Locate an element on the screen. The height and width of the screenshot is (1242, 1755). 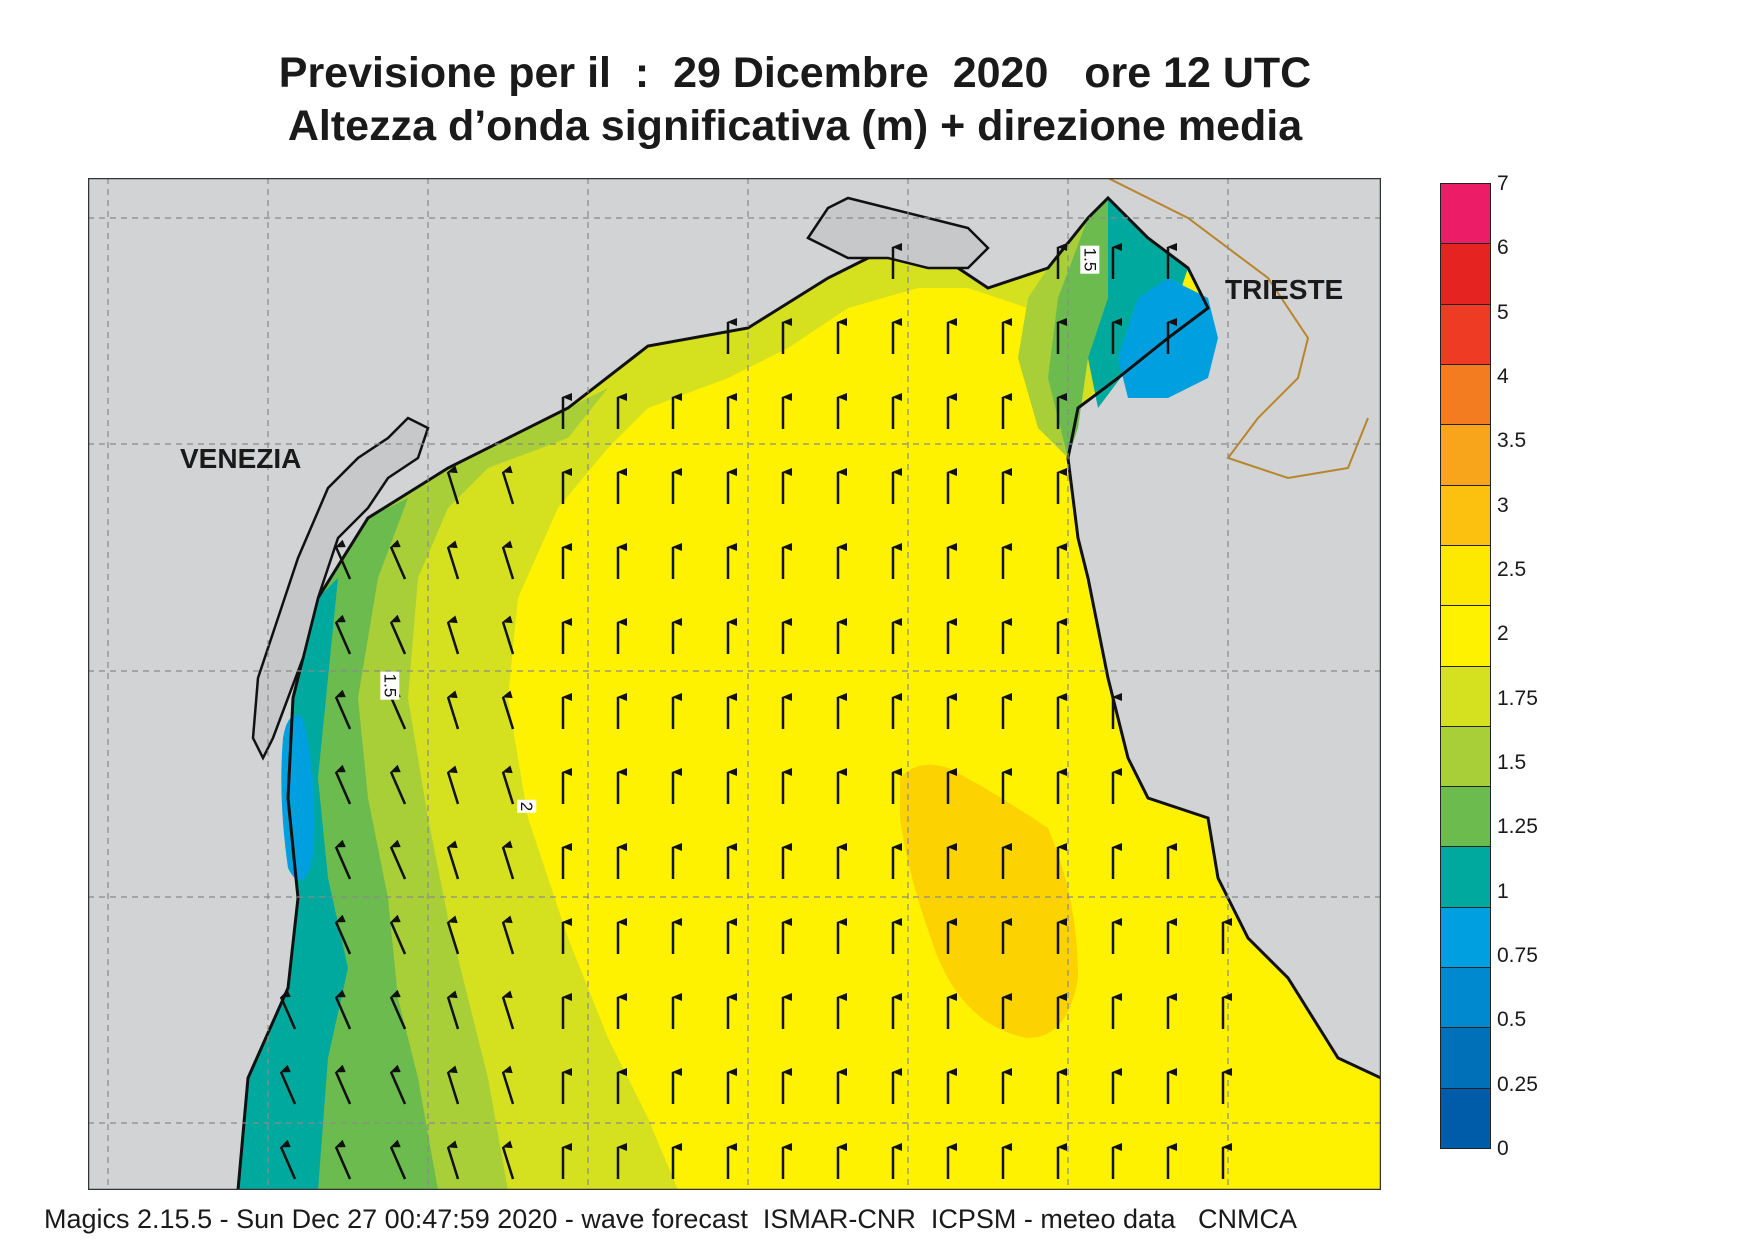
colorbar-tick-label: 3.5 is located at coordinates (1512, 441).